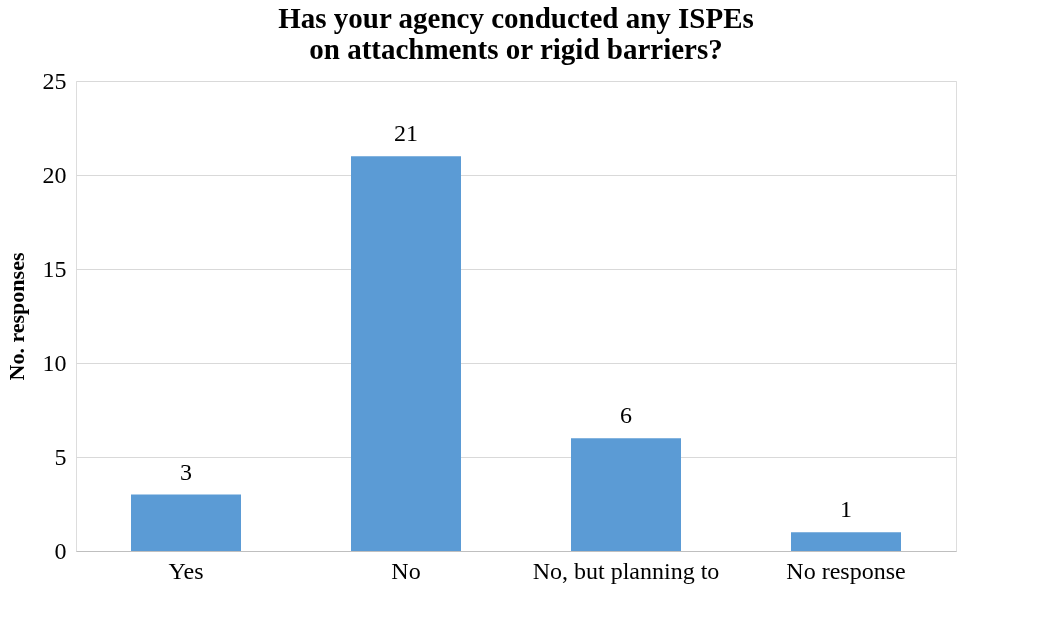  I want to click on y-tick-label: 15, so click(54, 268).